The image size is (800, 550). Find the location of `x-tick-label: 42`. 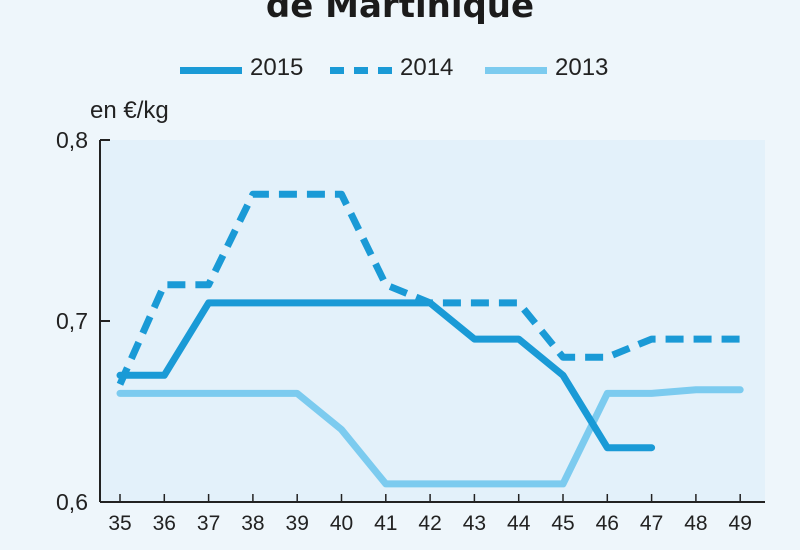

x-tick-label: 42 is located at coordinates (429, 523).